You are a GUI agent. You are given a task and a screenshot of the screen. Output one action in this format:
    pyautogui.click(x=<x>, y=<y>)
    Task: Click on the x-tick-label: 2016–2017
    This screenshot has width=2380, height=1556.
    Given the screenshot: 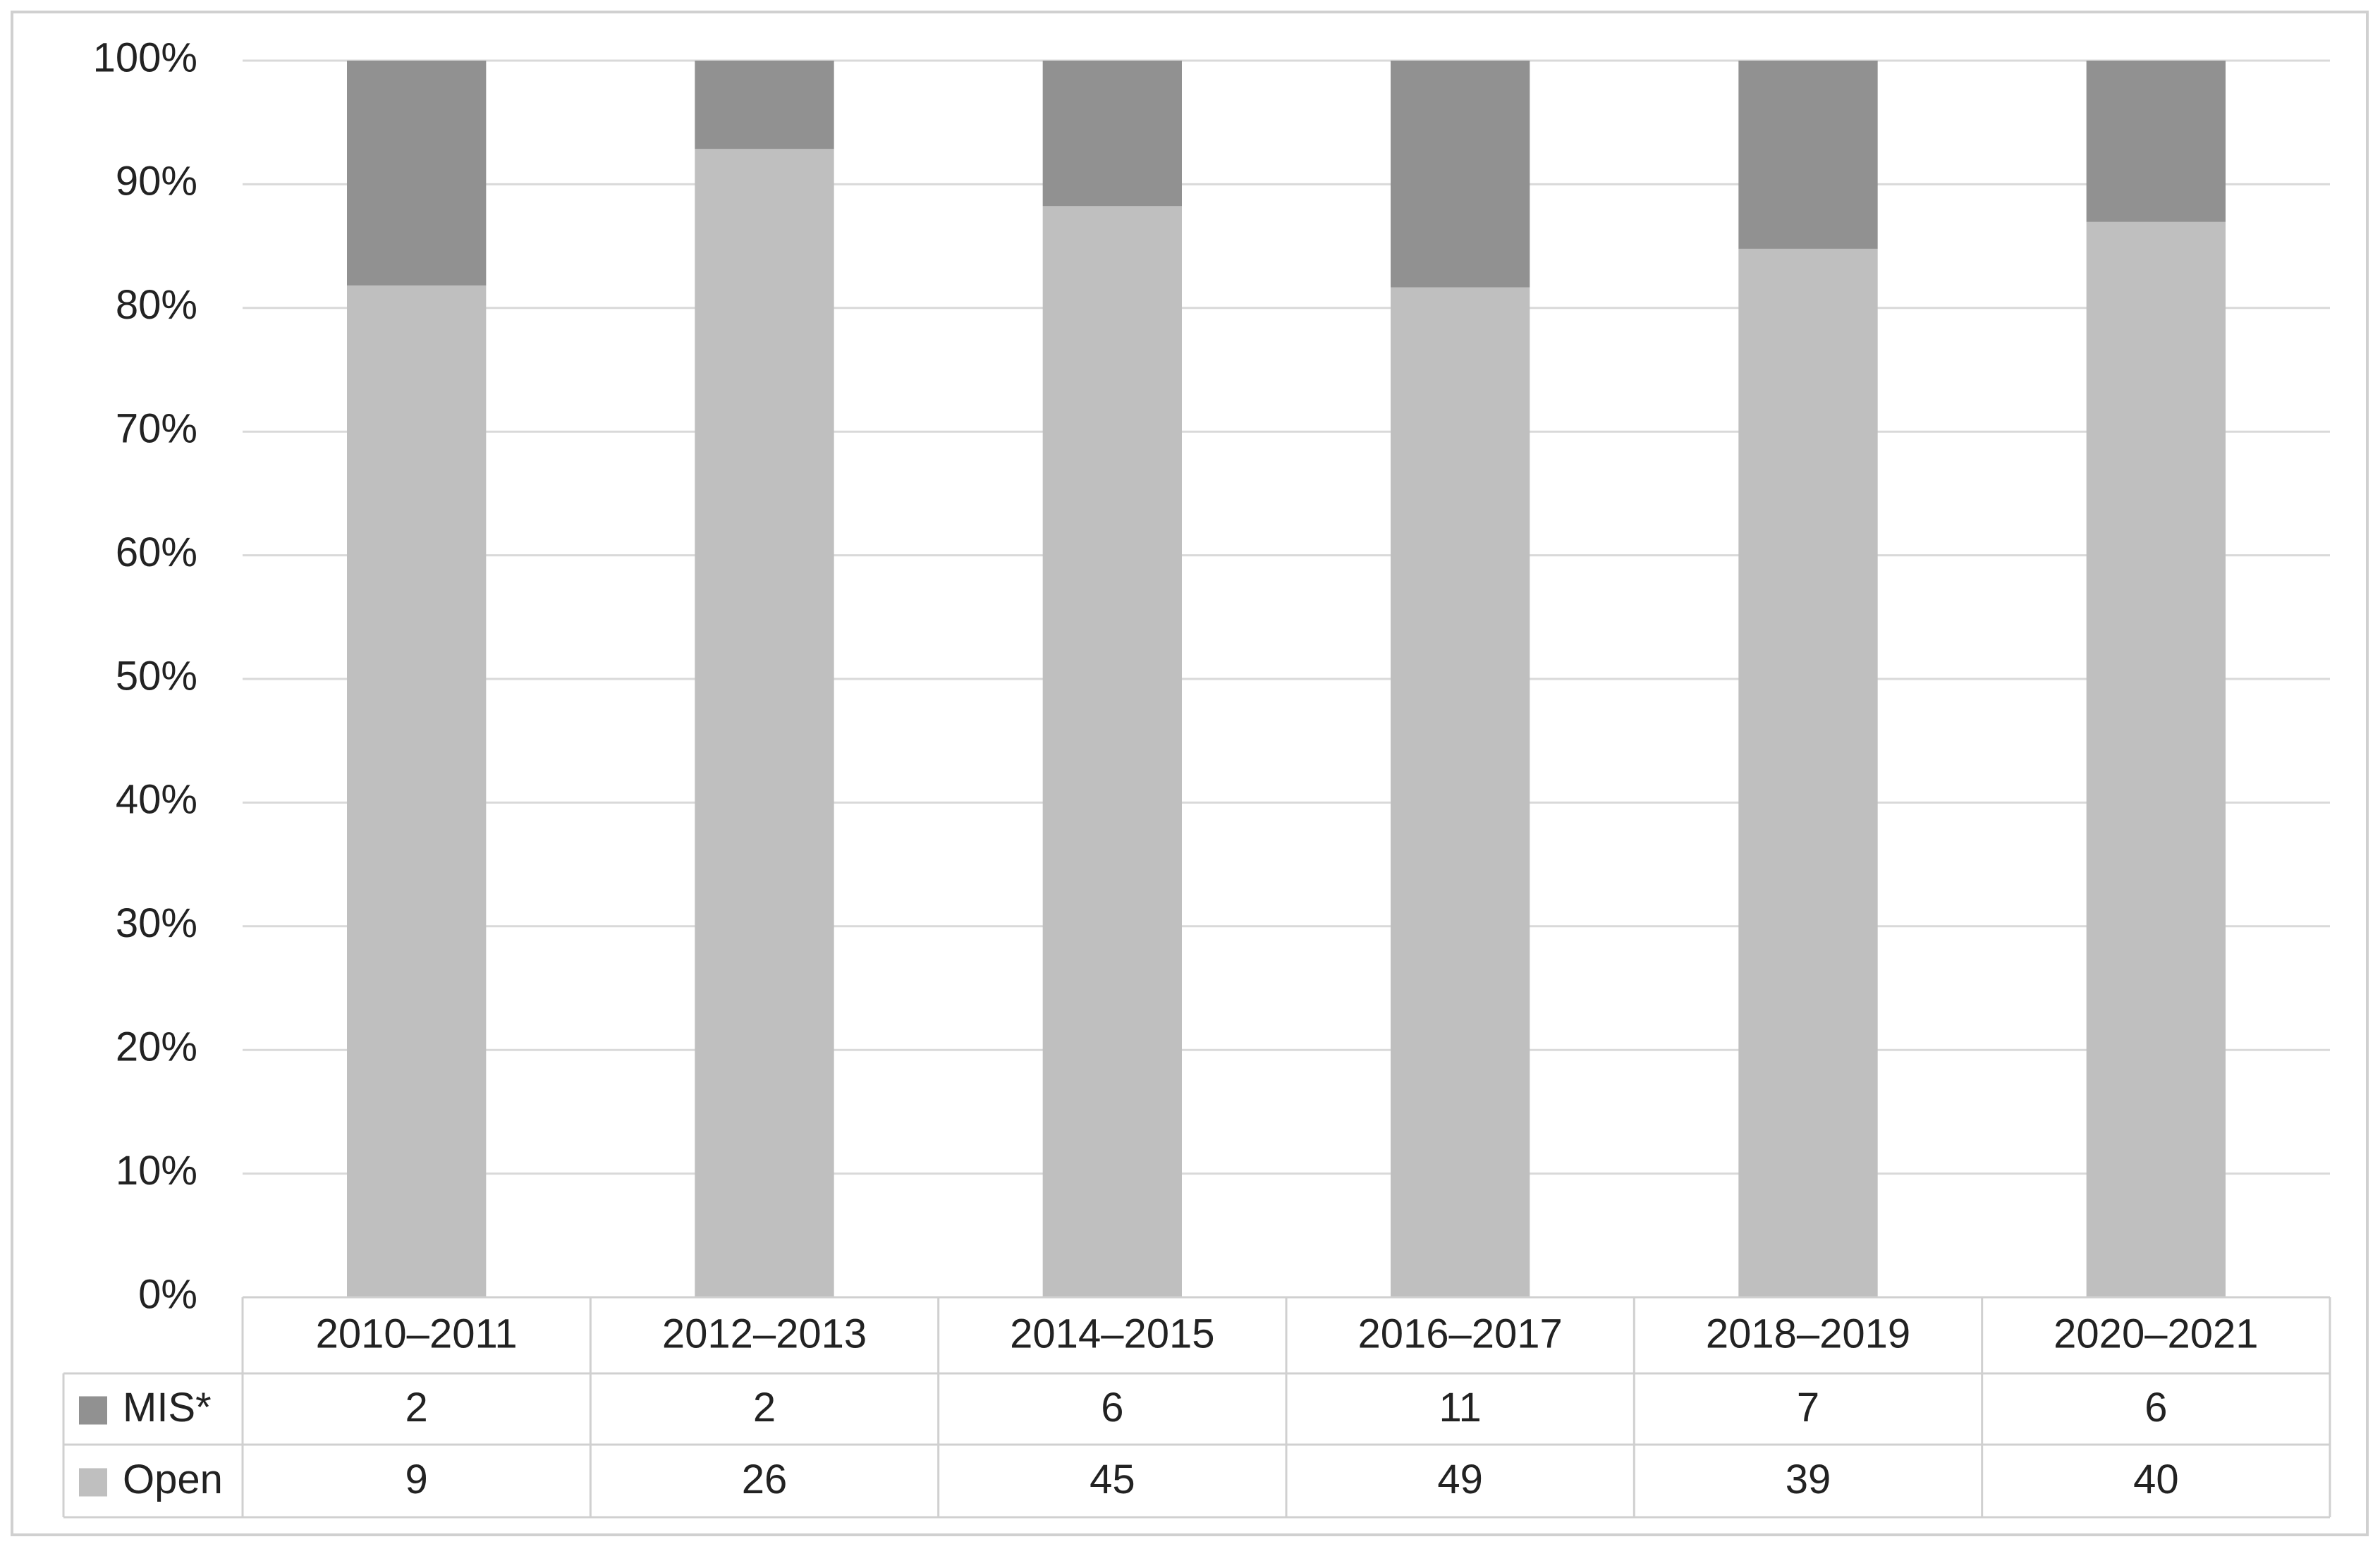 What is the action you would take?
    pyautogui.click(x=1460, y=1333)
    